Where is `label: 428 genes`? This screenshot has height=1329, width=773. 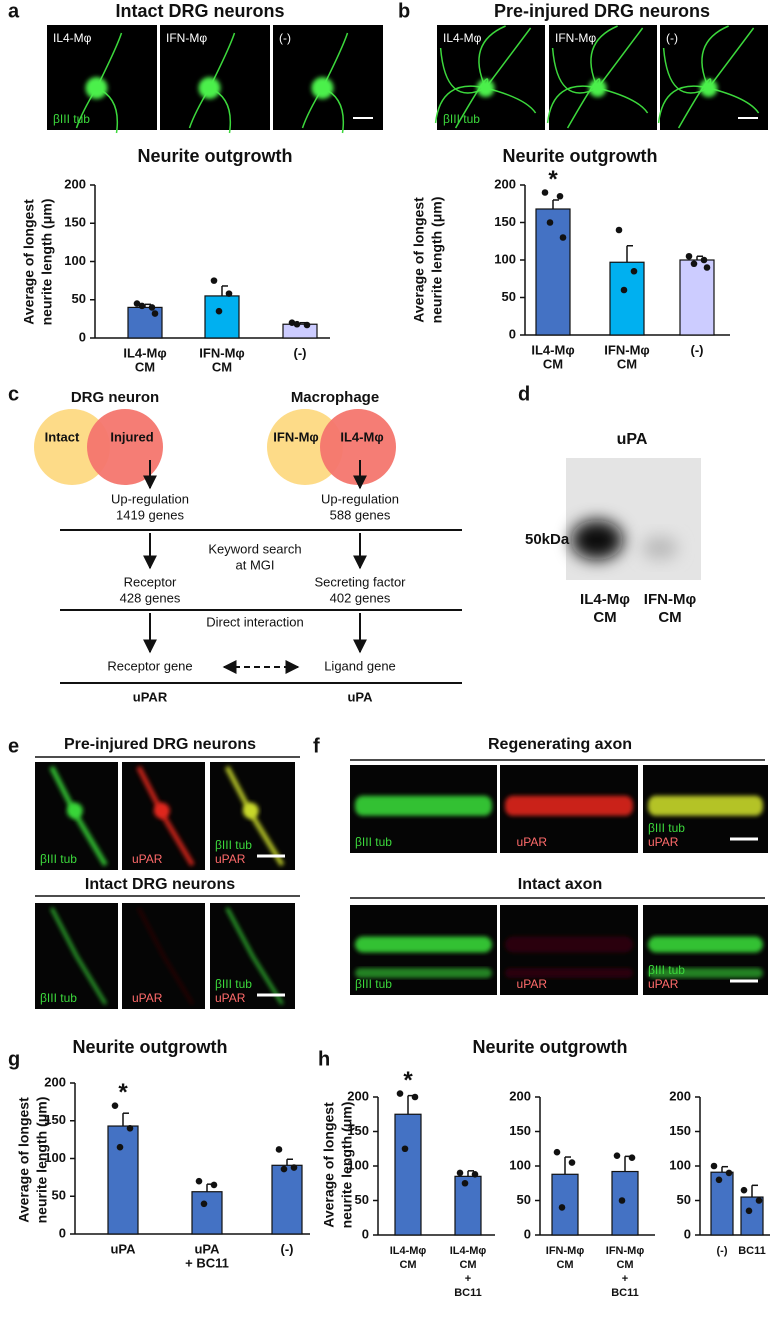
label: 428 genes is located at coordinates (150, 597).